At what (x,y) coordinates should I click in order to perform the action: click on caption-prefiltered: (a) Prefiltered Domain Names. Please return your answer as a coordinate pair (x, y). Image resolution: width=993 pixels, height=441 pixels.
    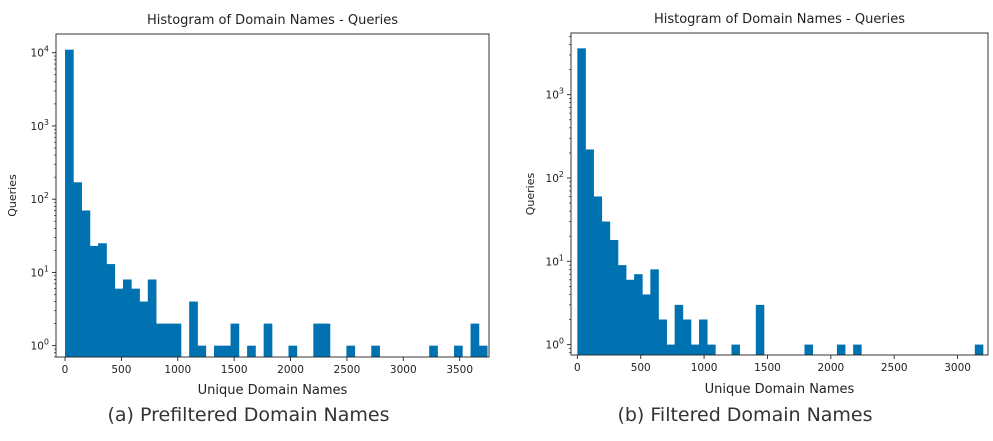
    Looking at the image, I should click on (248, 415).